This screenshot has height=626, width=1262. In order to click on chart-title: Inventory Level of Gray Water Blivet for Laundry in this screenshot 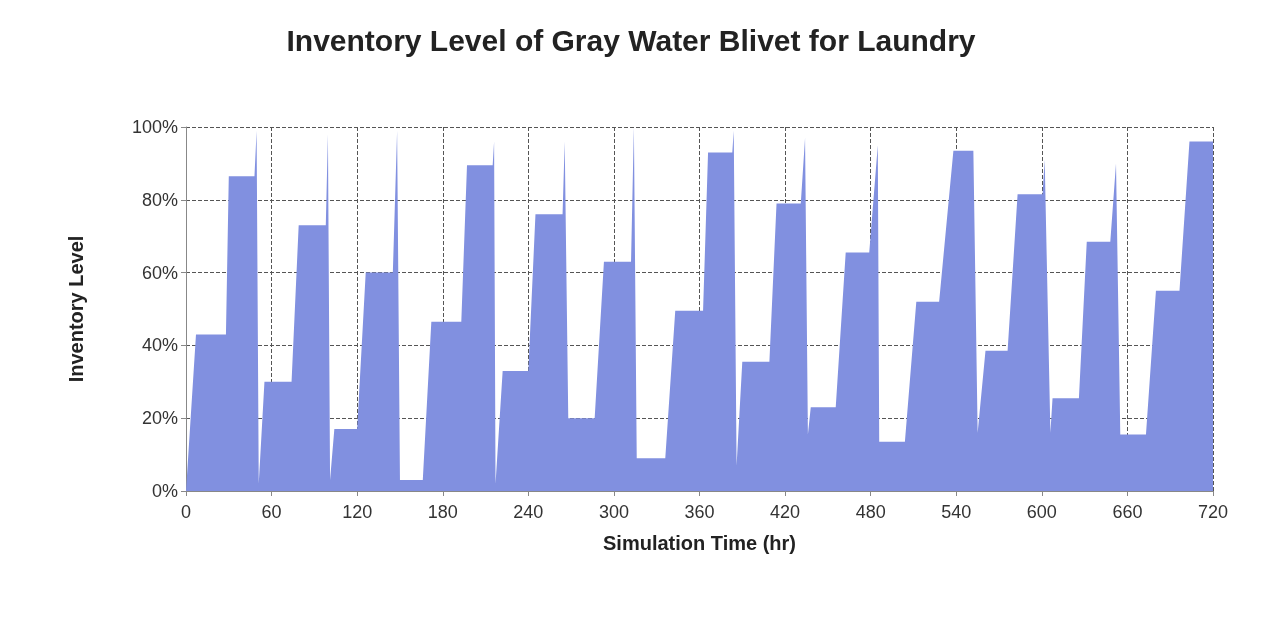, I will do `click(631, 40)`.